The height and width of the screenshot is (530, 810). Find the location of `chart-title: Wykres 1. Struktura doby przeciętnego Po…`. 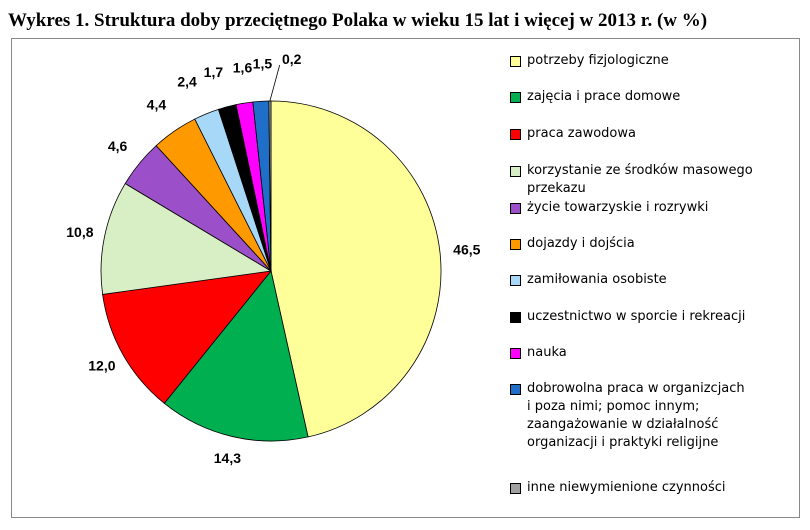

chart-title: Wykres 1. Struktura doby przeciętnego Po… is located at coordinates (358, 20).